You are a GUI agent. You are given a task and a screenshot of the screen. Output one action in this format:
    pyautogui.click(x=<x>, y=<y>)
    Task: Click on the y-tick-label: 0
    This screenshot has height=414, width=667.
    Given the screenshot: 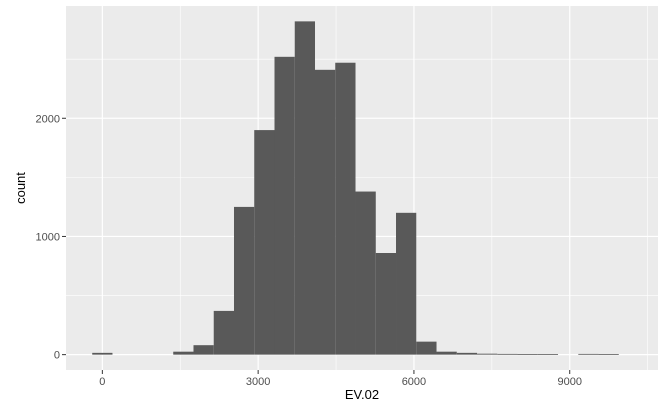 What is the action you would take?
    pyautogui.click(x=57, y=356)
    